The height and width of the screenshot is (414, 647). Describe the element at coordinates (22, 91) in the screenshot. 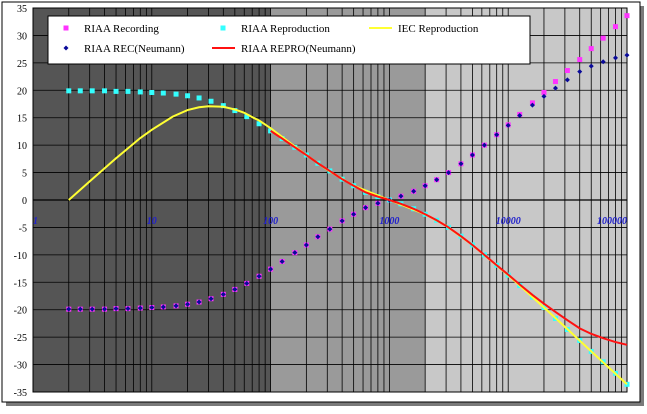

I see `y-tick-label: 20` at that location.